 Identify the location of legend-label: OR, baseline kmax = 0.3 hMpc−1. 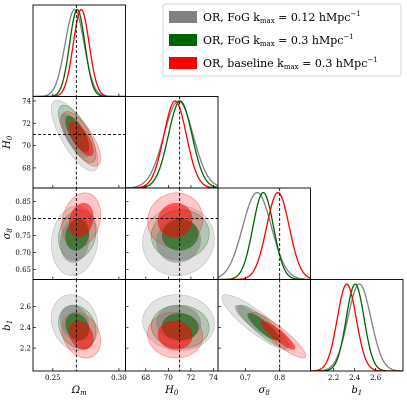
(290, 63).